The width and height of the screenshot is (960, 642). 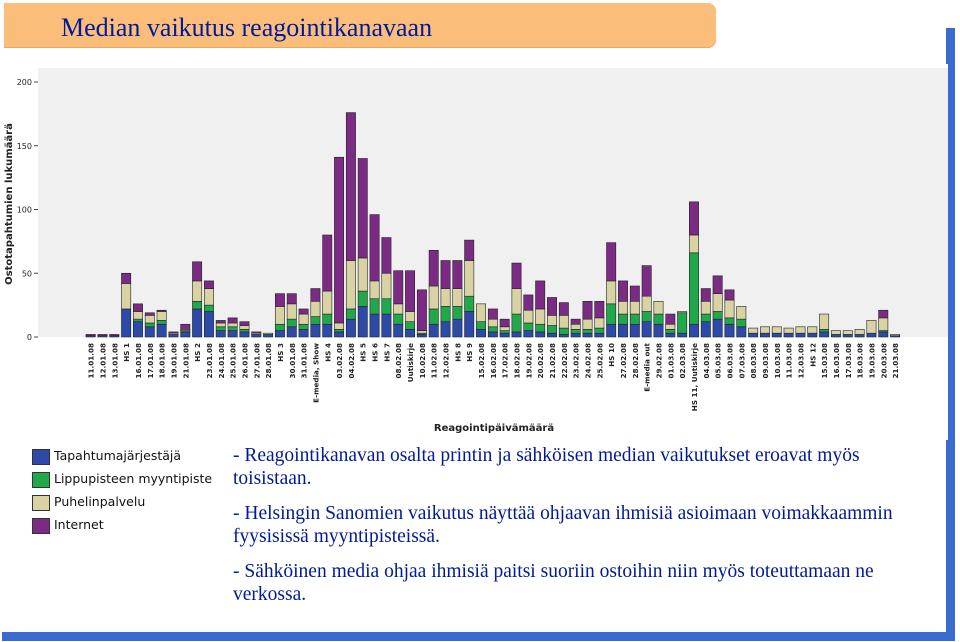 I want to click on x-tick-label: 28.02.08, so click(x=635, y=360).